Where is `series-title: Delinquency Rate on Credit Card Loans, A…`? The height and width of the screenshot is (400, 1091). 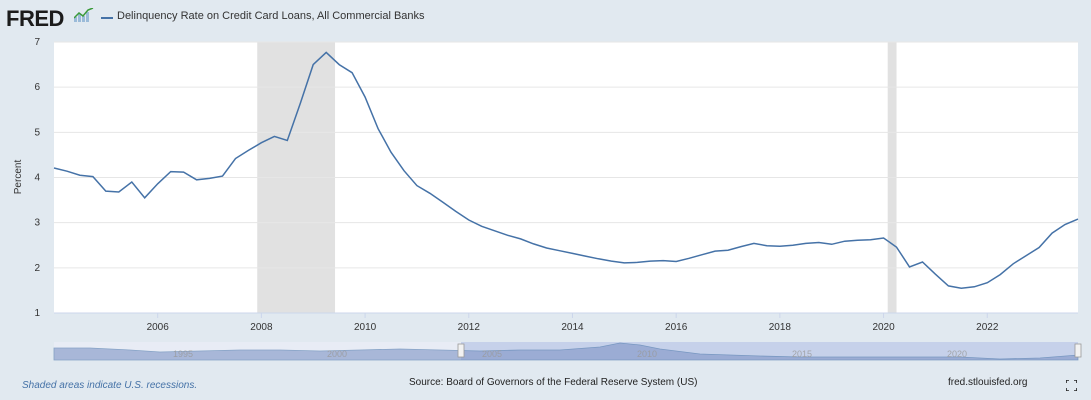 series-title: Delinquency Rate on Credit Card Loans, A… is located at coordinates (271, 16).